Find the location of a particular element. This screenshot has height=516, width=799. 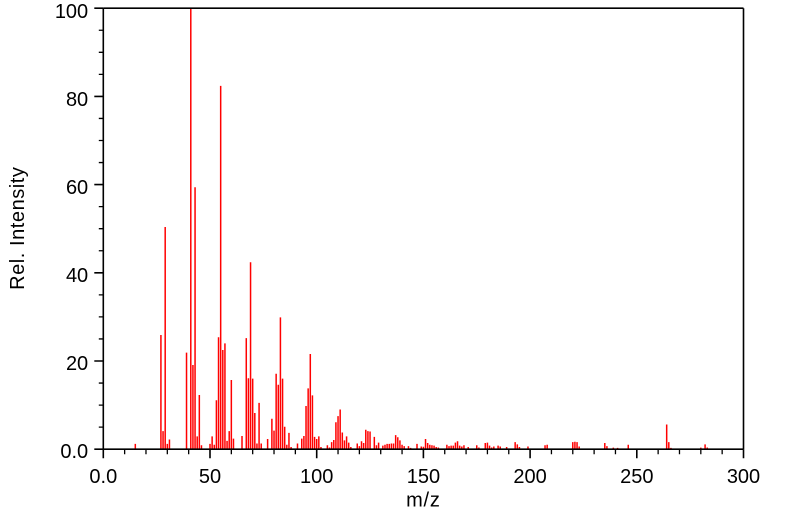

svg-text: 50 is located at coordinates (210, 477).